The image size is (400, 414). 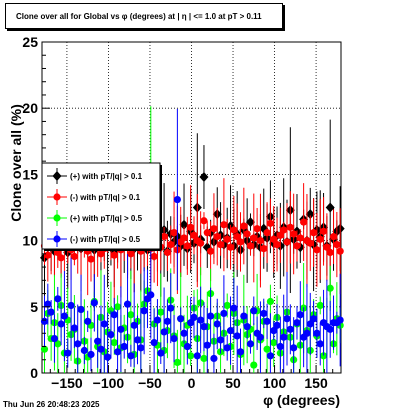 I want to click on y-tick-label: 25, so click(x=30, y=42).